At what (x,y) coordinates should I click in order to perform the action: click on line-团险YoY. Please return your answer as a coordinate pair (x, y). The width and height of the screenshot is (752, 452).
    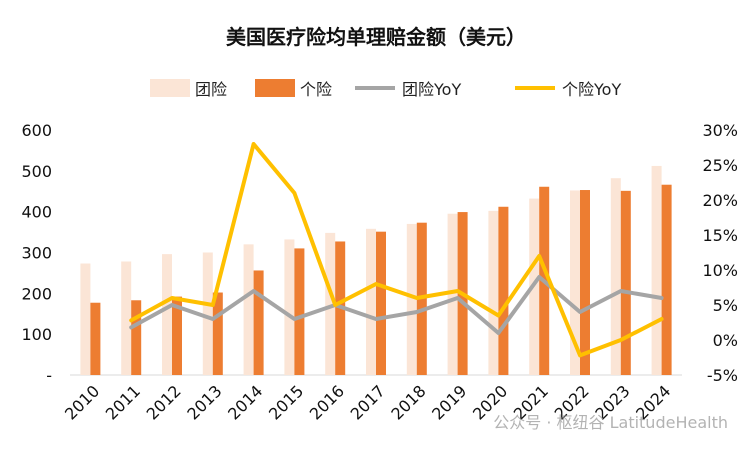
    Looking at the image, I should click on (396, 305).